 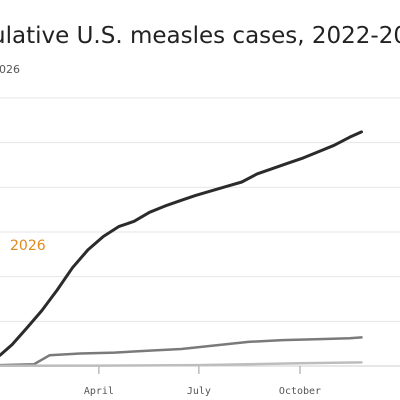 What do you see at coordinates (199, 391) in the screenshot?
I see `x-tick-label: July` at bounding box center [199, 391].